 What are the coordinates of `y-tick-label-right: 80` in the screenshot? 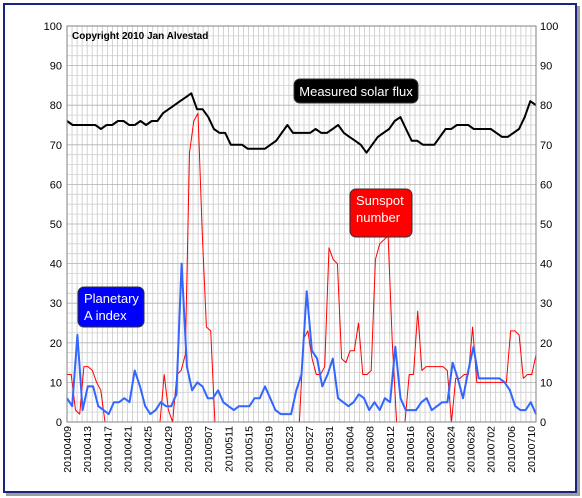 It's located at (546, 106).